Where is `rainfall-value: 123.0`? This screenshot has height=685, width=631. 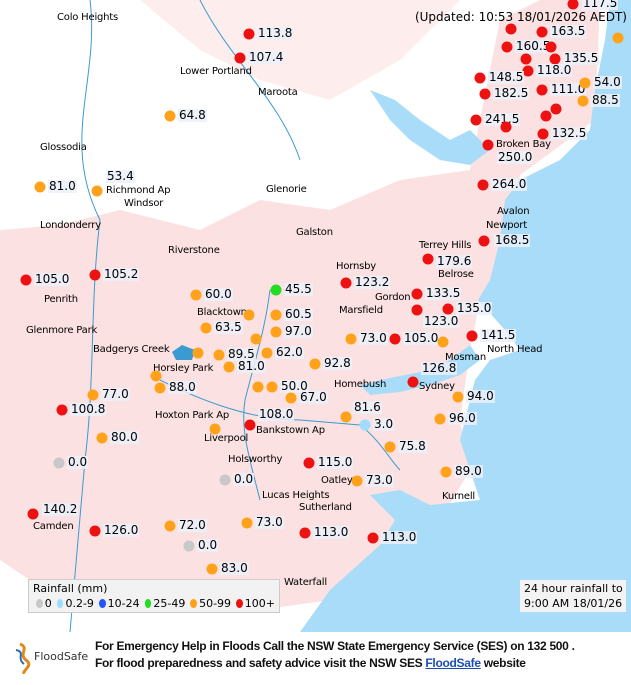
rainfall-value: 123.0 is located at coordinates (441, 321).